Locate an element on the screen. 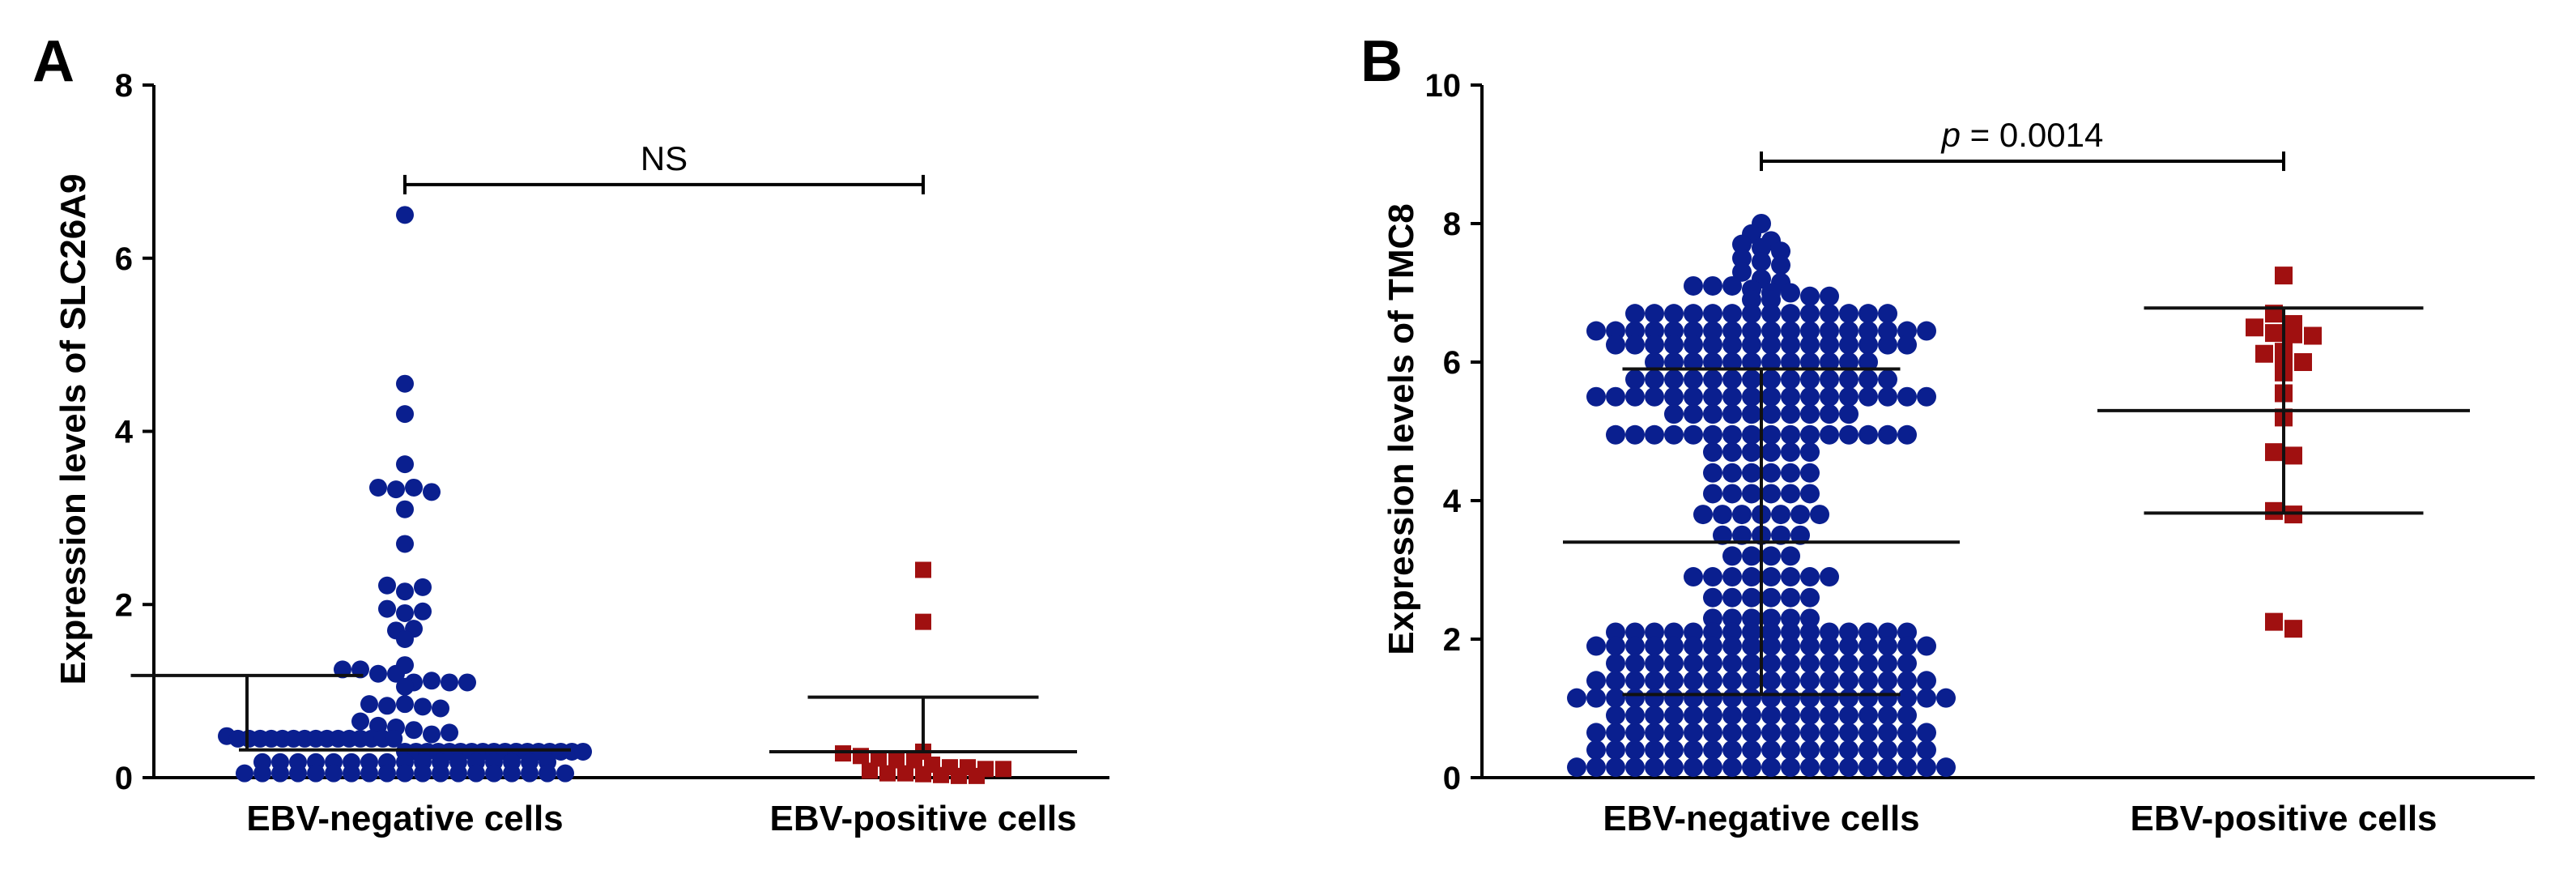 The width and height of the screenshot is (2576, 870). panel-b-significance-prefix: p is located at coordinates (1950, 135).